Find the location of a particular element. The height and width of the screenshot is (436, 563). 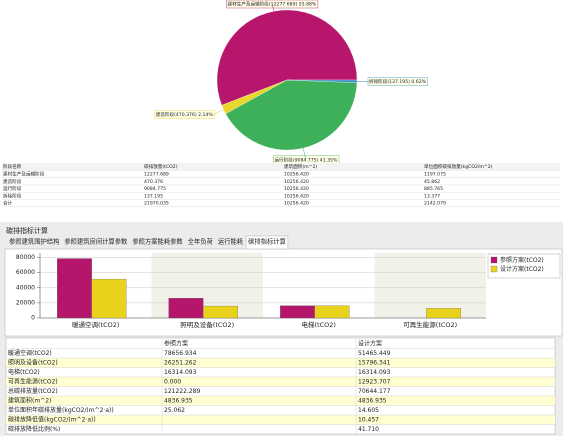

pie-label: 建材生产及运输阶段(12277.689) 55.88% is located at coordinates (272, 4).